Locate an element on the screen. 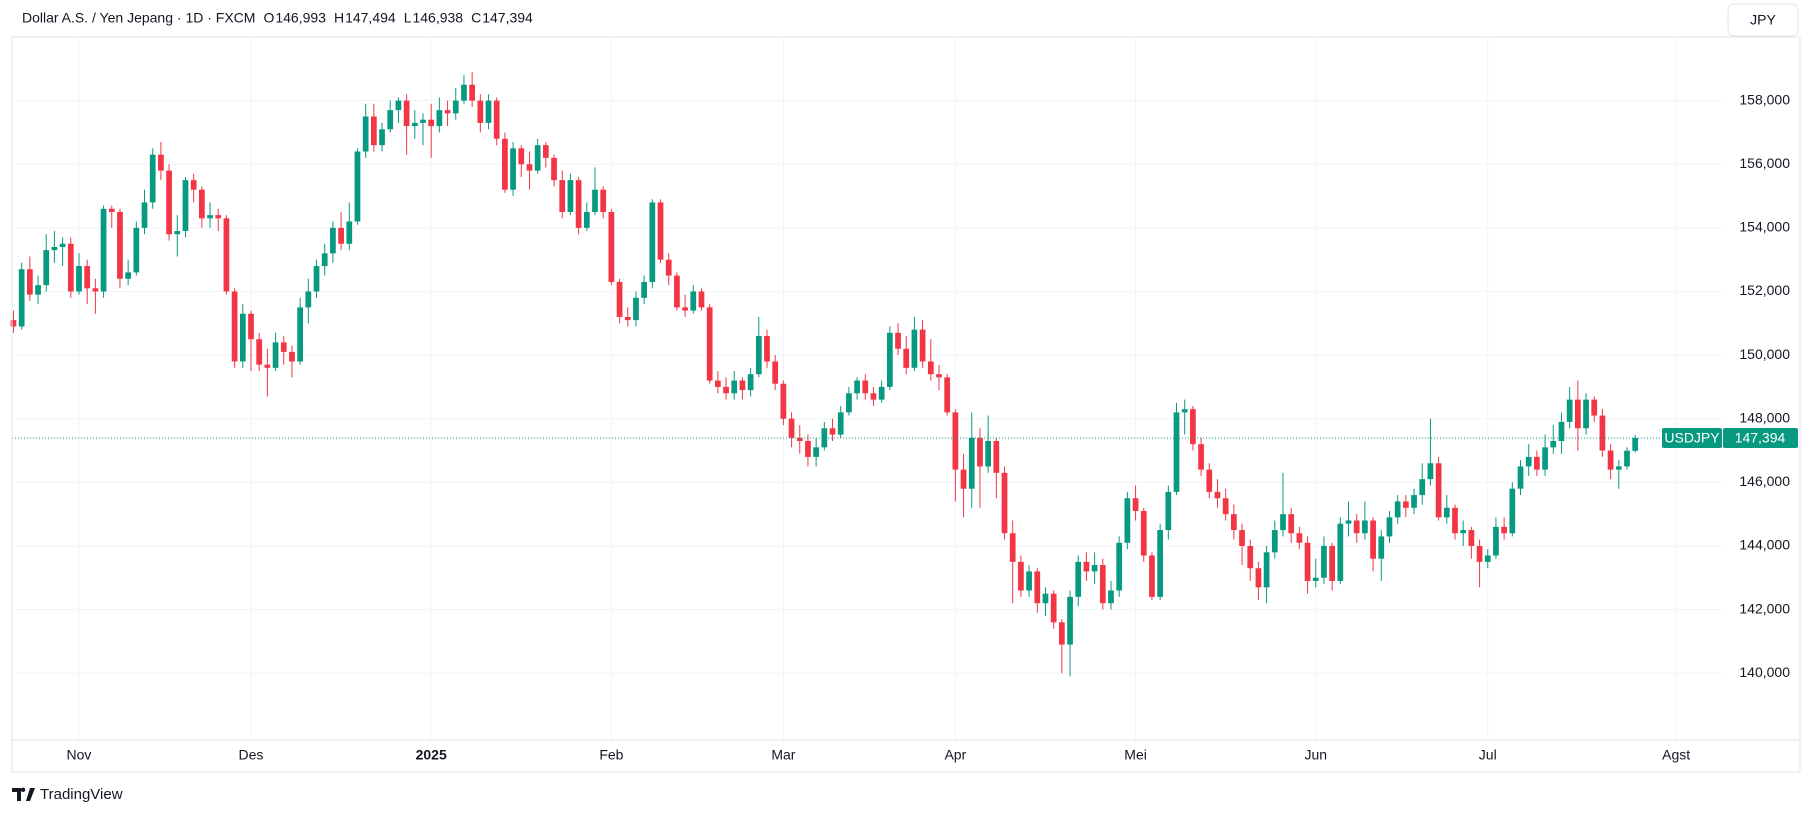 This screenshot has width=1813, height=816. y-tick-label: 154,000 is located at coordinates (1764, 227).